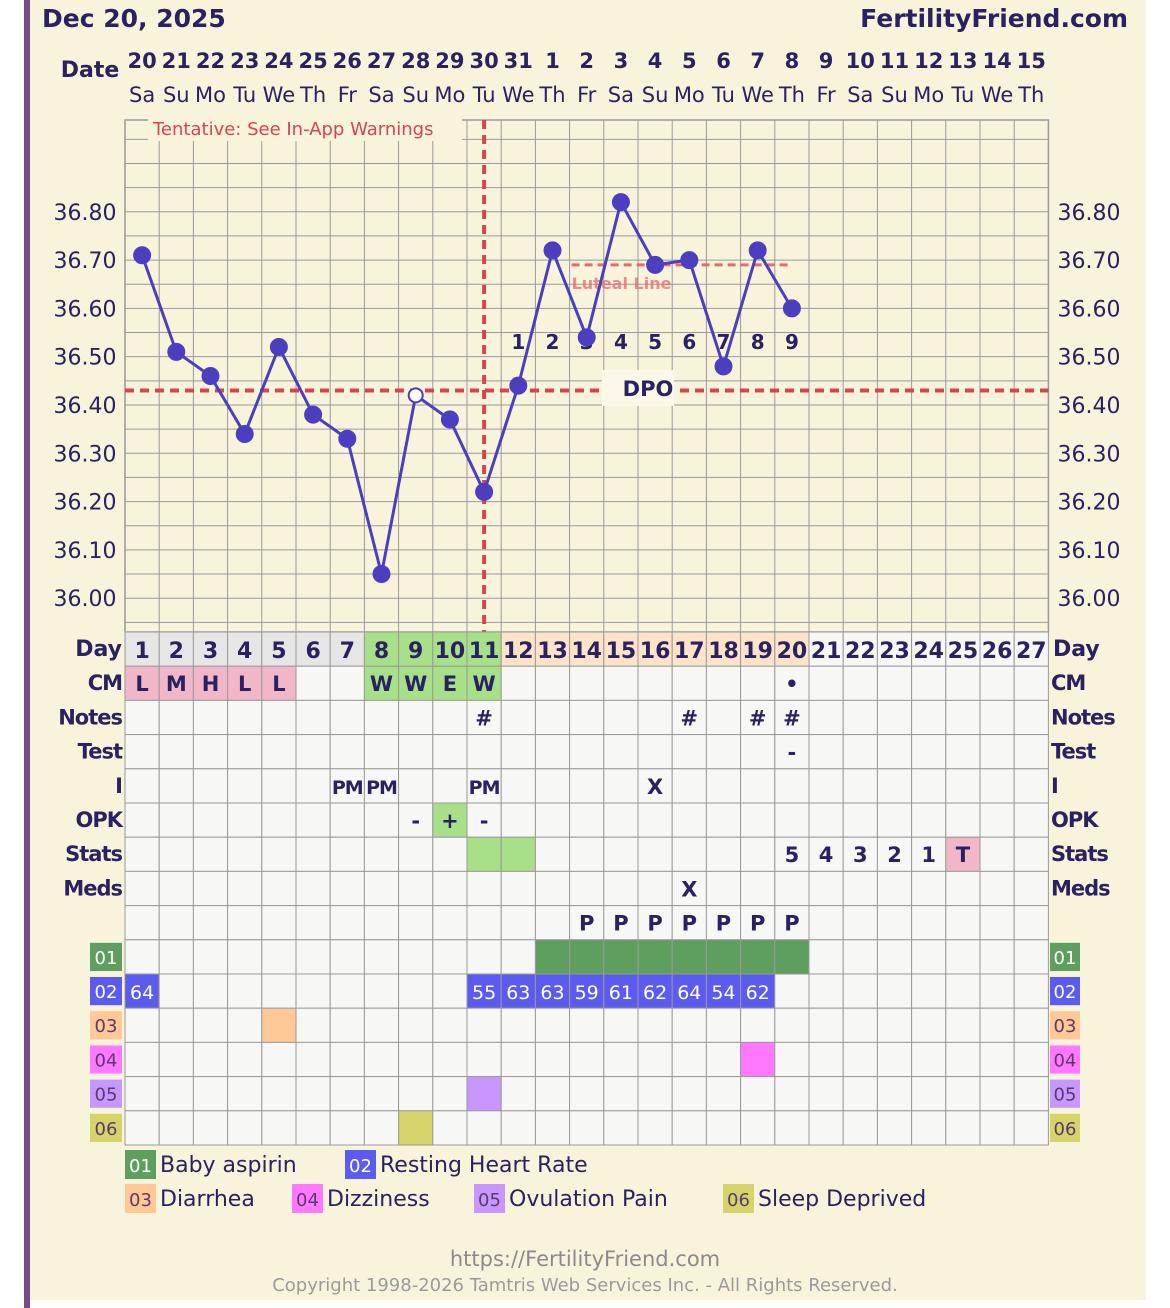  I want to click on row-label-right-notes: Notes, so click(1083, 717).